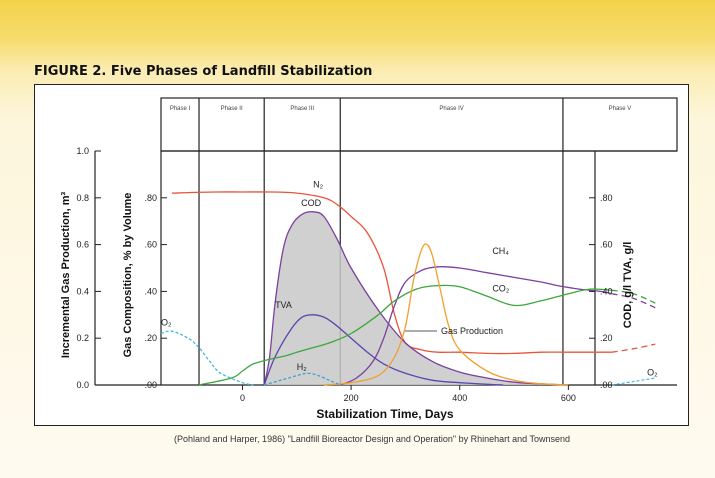 This screenshot has height=478, width=715. I want to click on outer-tick-label: 0.2, so click(82, 338).